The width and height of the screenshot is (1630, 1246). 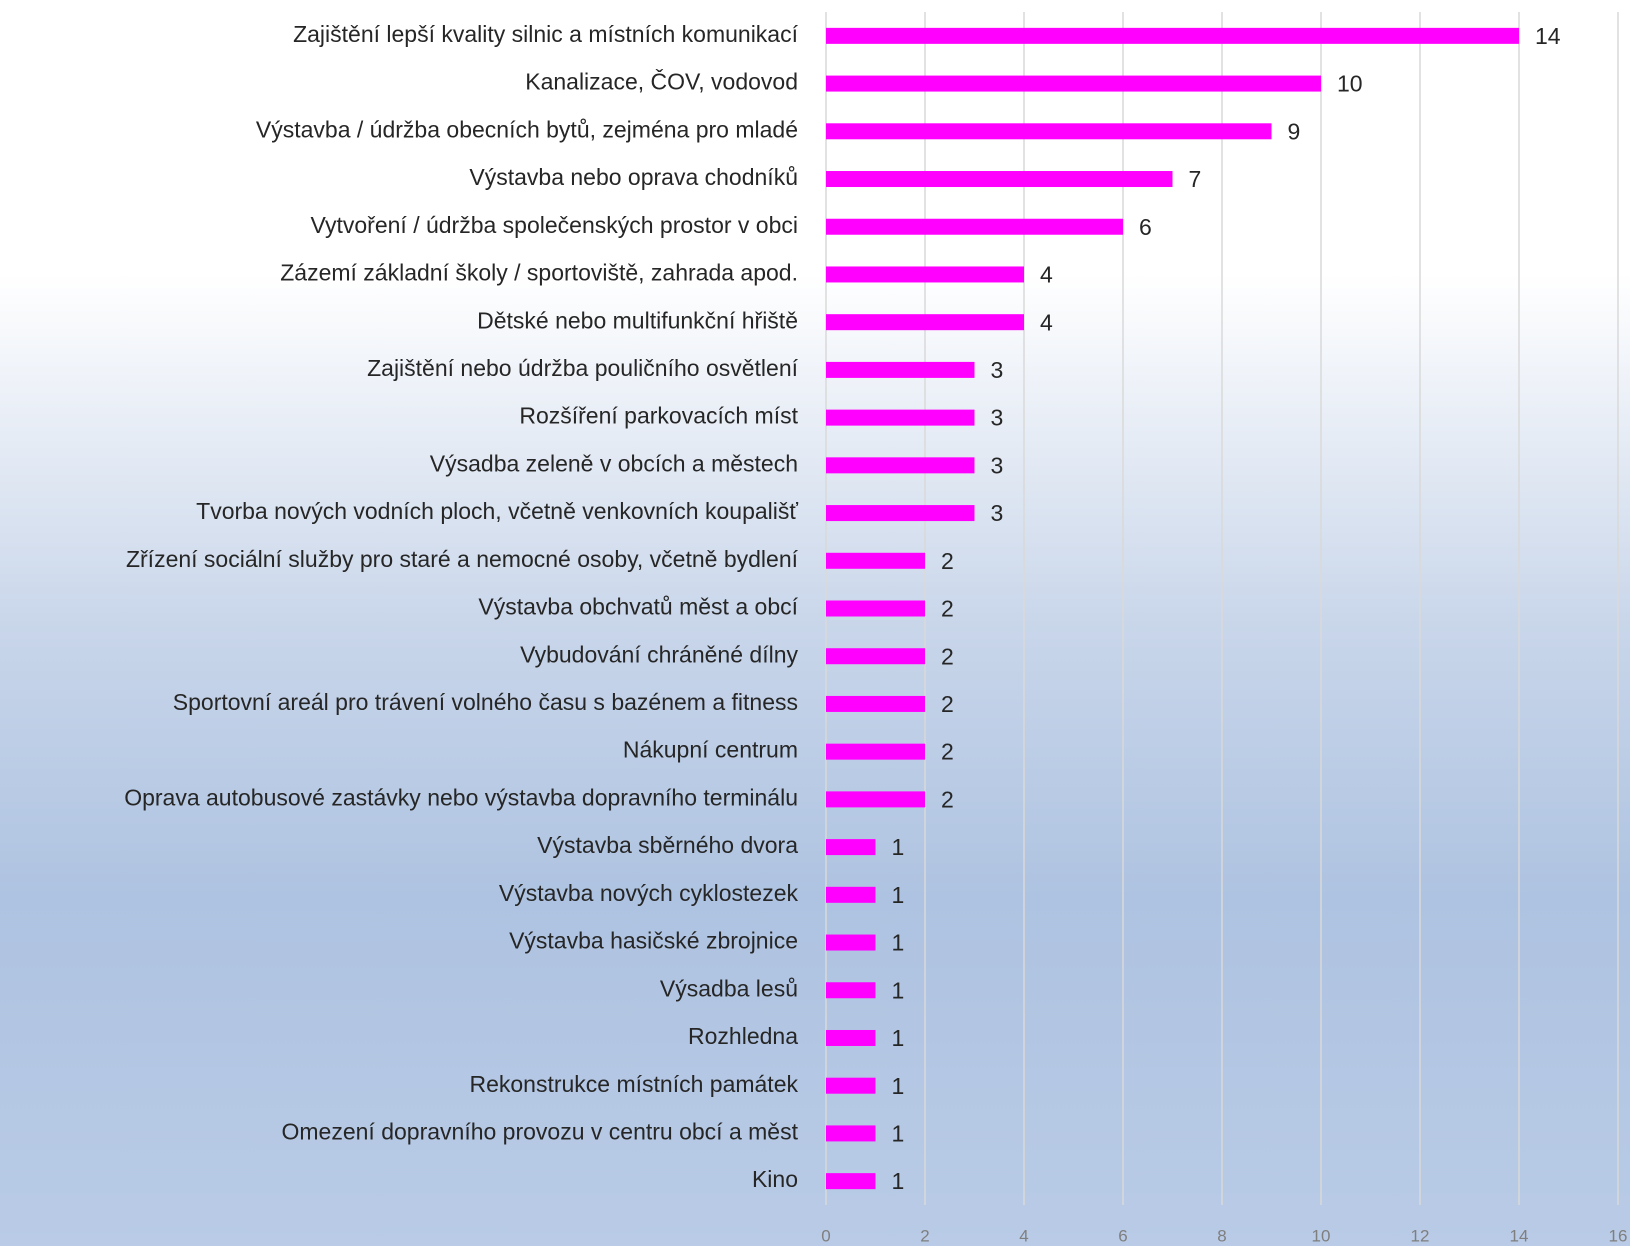 I want to click on x-tick-label: 6, so click(x=1122, y=1235).